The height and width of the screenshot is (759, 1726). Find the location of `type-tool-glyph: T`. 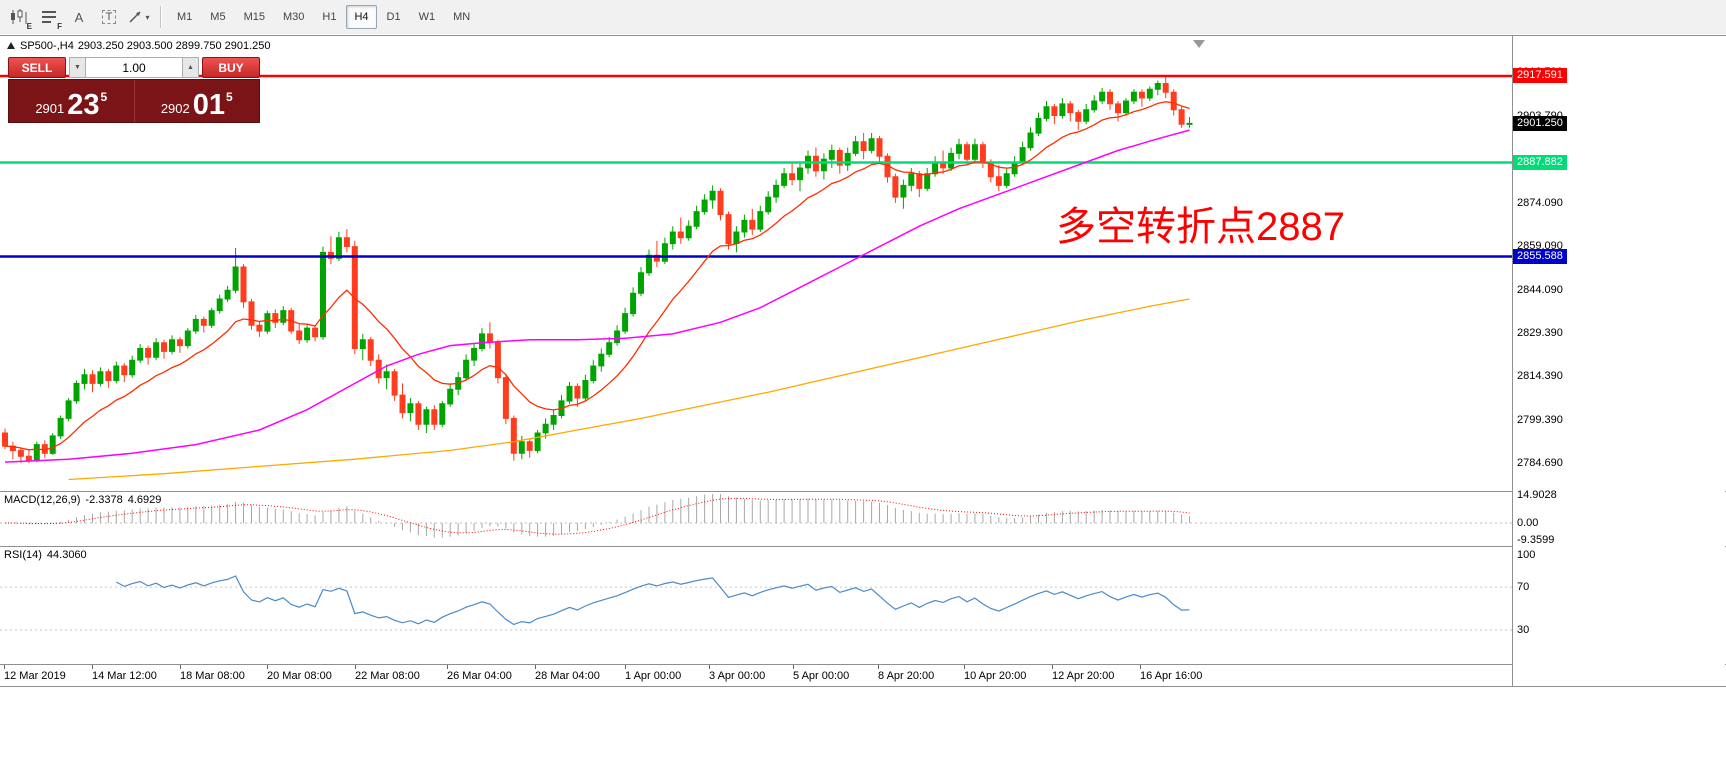

type-tool-glyph: T is located at coordinates (109, 17).